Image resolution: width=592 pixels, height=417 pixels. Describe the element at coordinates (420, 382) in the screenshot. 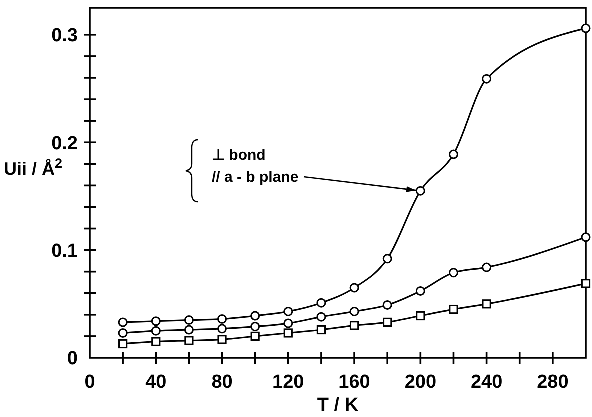

I see `x-tick-label: 200` at that location.